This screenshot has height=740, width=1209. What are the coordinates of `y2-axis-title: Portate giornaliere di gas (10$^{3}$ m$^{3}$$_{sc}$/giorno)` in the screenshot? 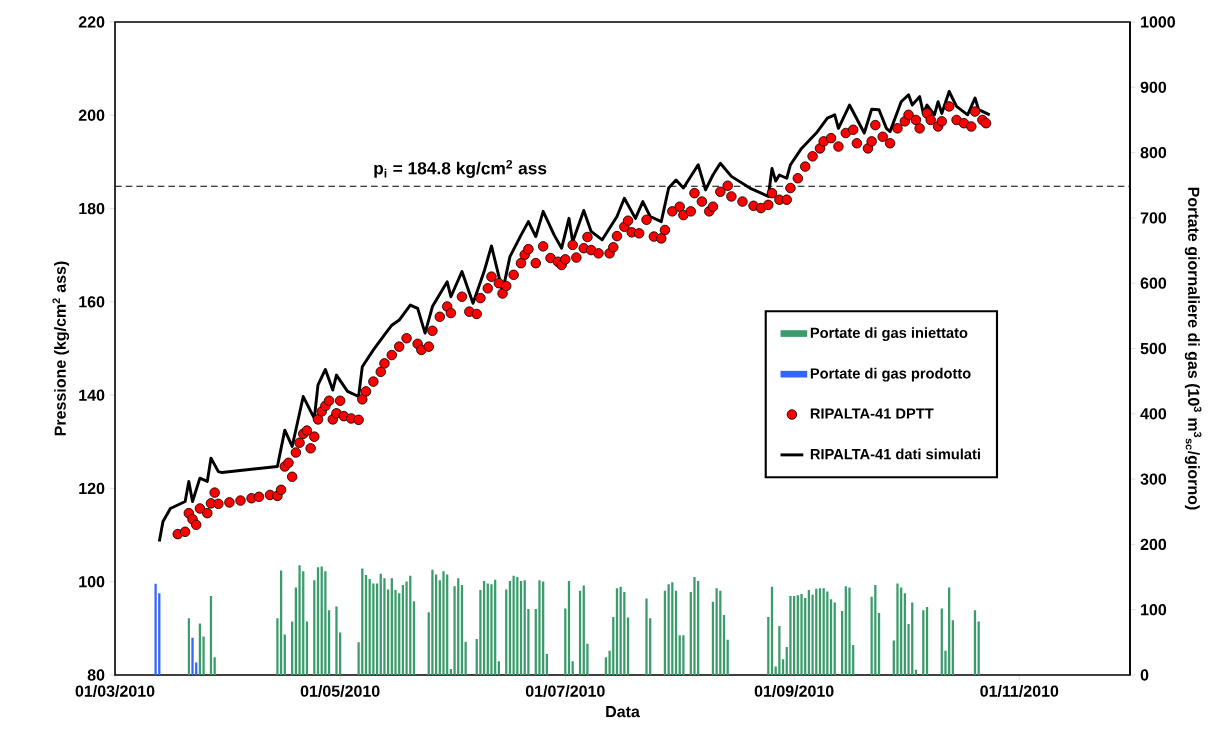 It's located at (1193, 348).